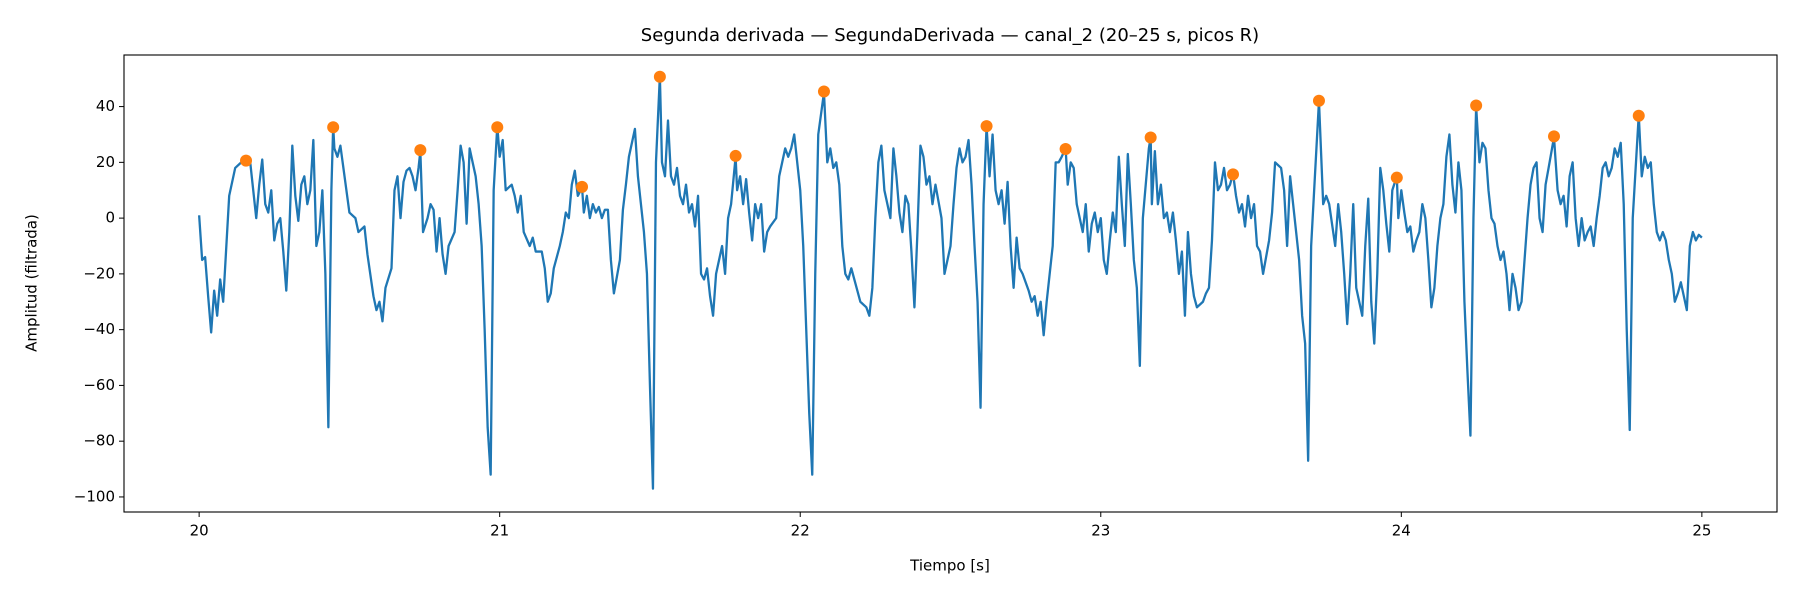  Describe the element at coordinates (105, 162) in the screenshot. I see `y-tick-label: 20` at that location.